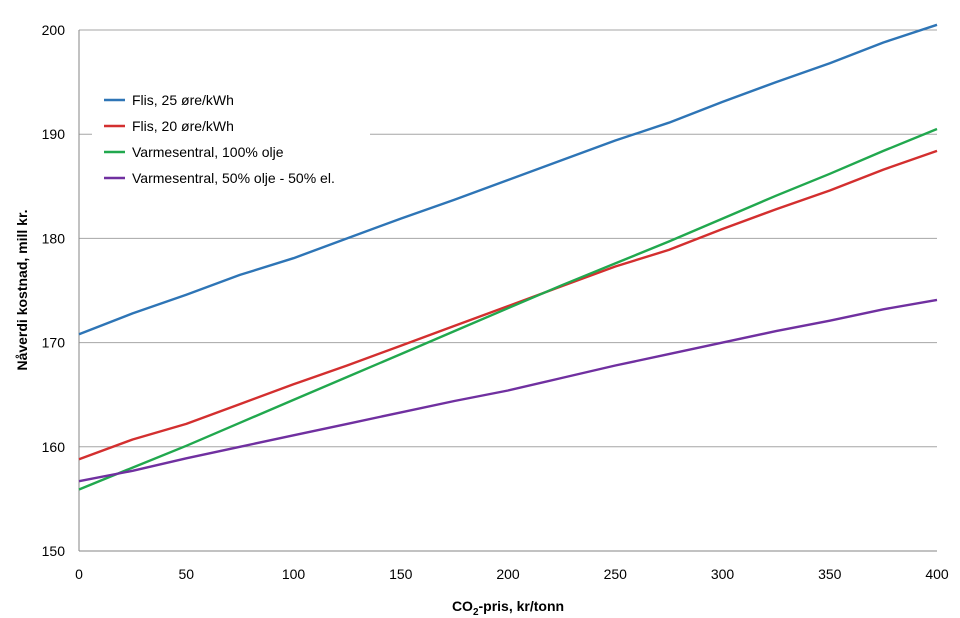  What do you see at coordinates (508, 574) in the screenshot?
I see `x-tick-label: 200` at bounding box center [508, 574].